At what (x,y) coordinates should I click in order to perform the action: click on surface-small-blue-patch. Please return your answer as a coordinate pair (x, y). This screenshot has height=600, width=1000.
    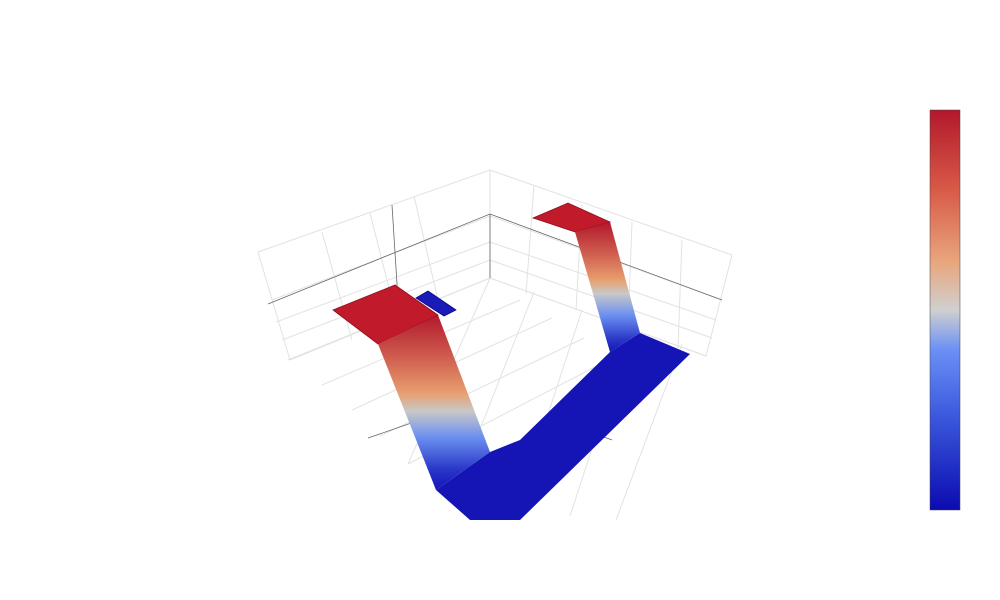
    Looking at the image, I should click on (436, 303).